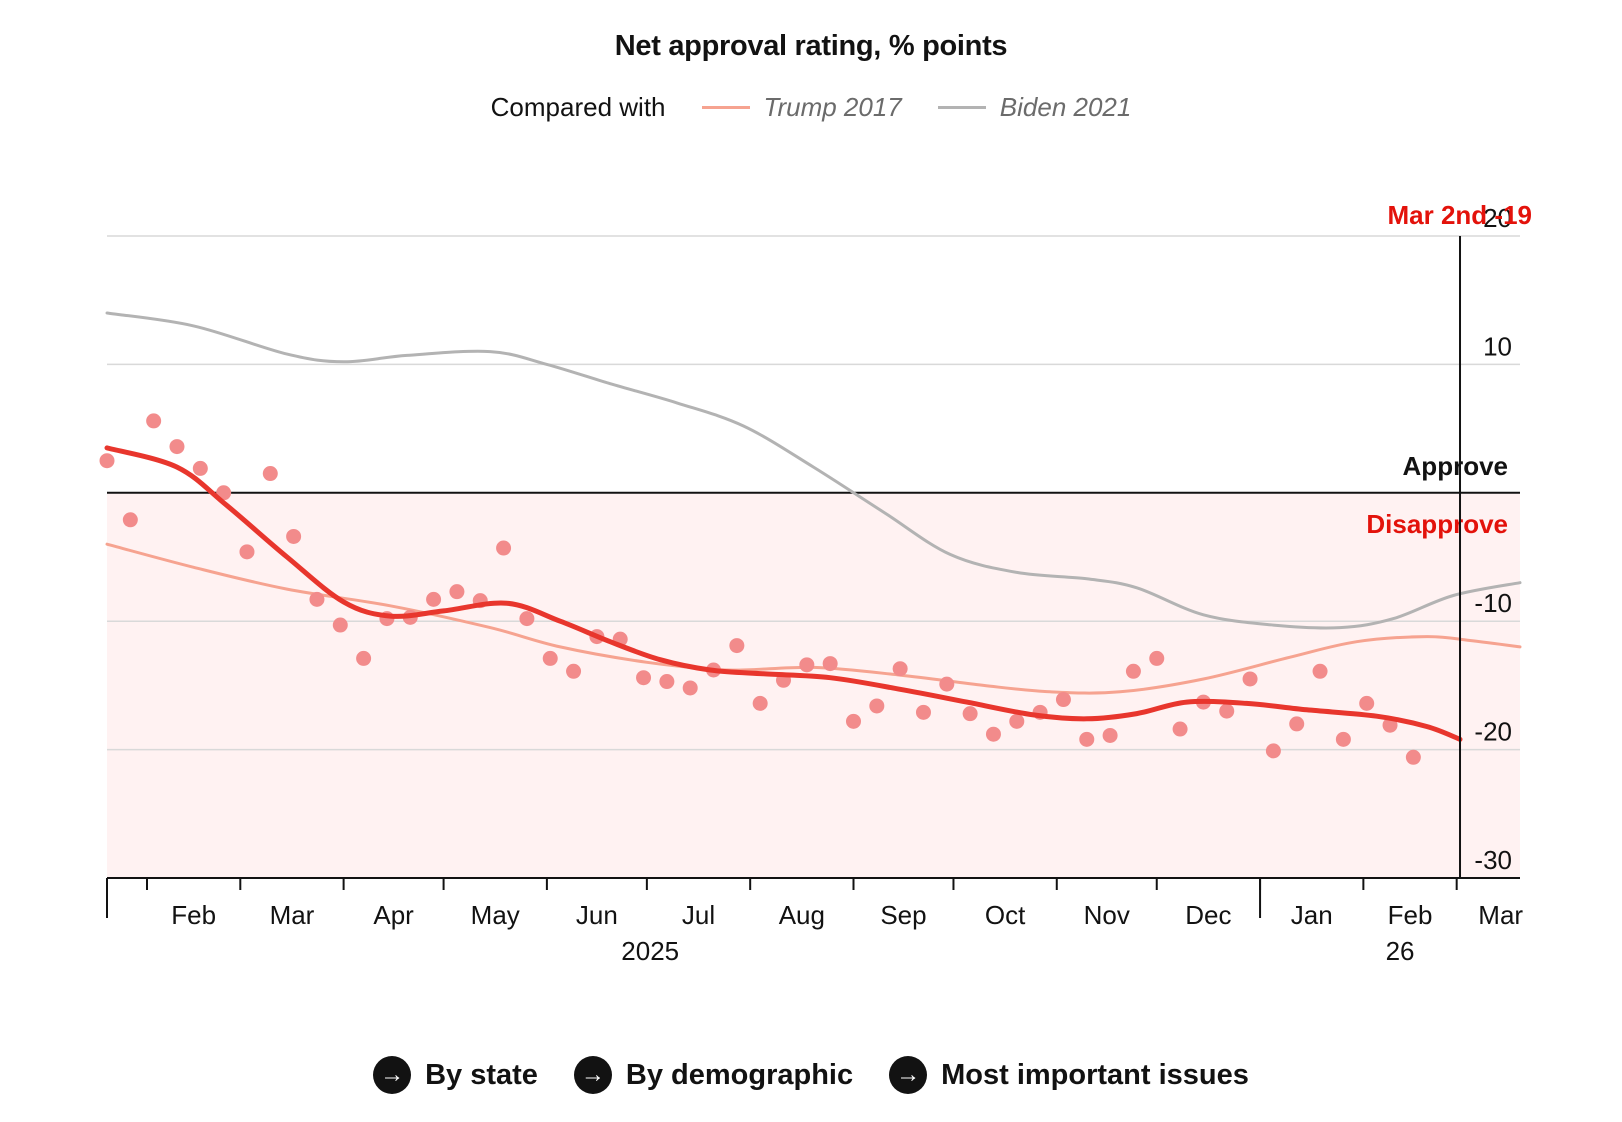 This screenshot has height=1122, width=1622. I want to click on x-tick-label: Jan, so click(1312, 915).